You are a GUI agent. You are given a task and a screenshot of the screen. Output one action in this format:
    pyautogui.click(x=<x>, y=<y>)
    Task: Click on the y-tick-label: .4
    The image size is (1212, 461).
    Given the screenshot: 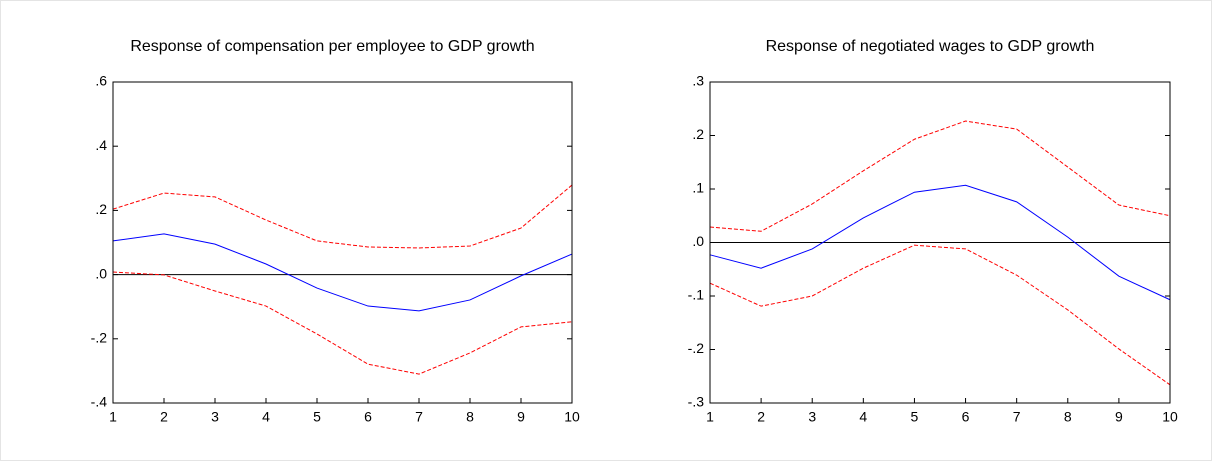 What is the action you would take?
    pyautogui.click(x=101, y=145)
    